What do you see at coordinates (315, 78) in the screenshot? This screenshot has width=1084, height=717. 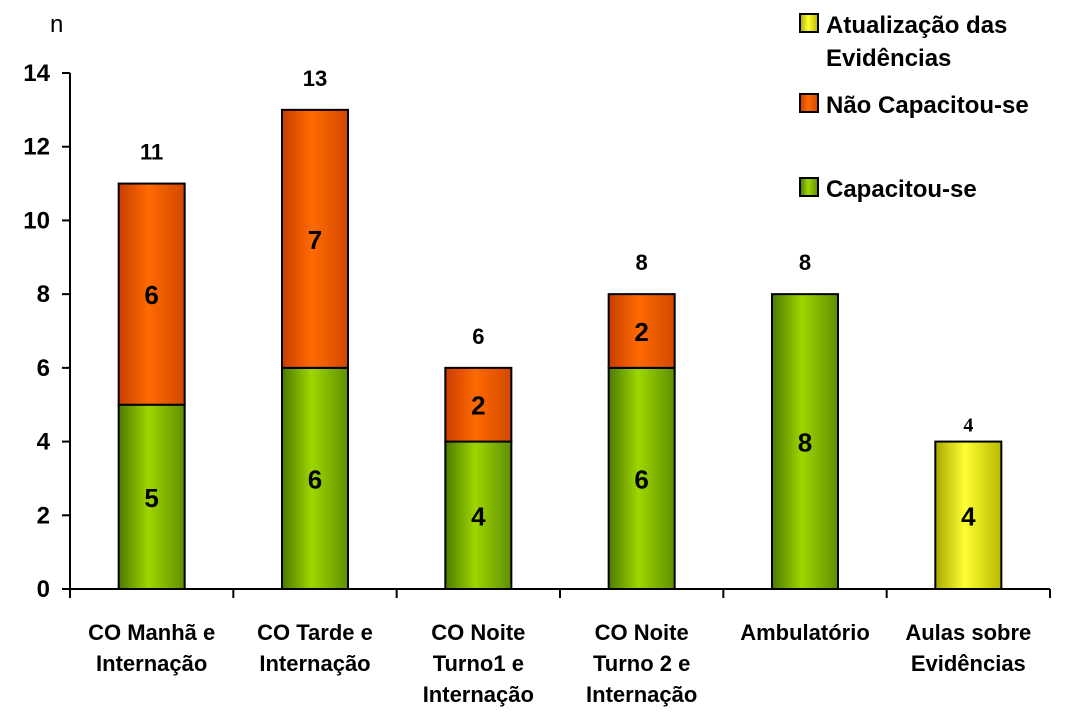 I see `bar-total-label: 13` at bounding box center [315, 78].